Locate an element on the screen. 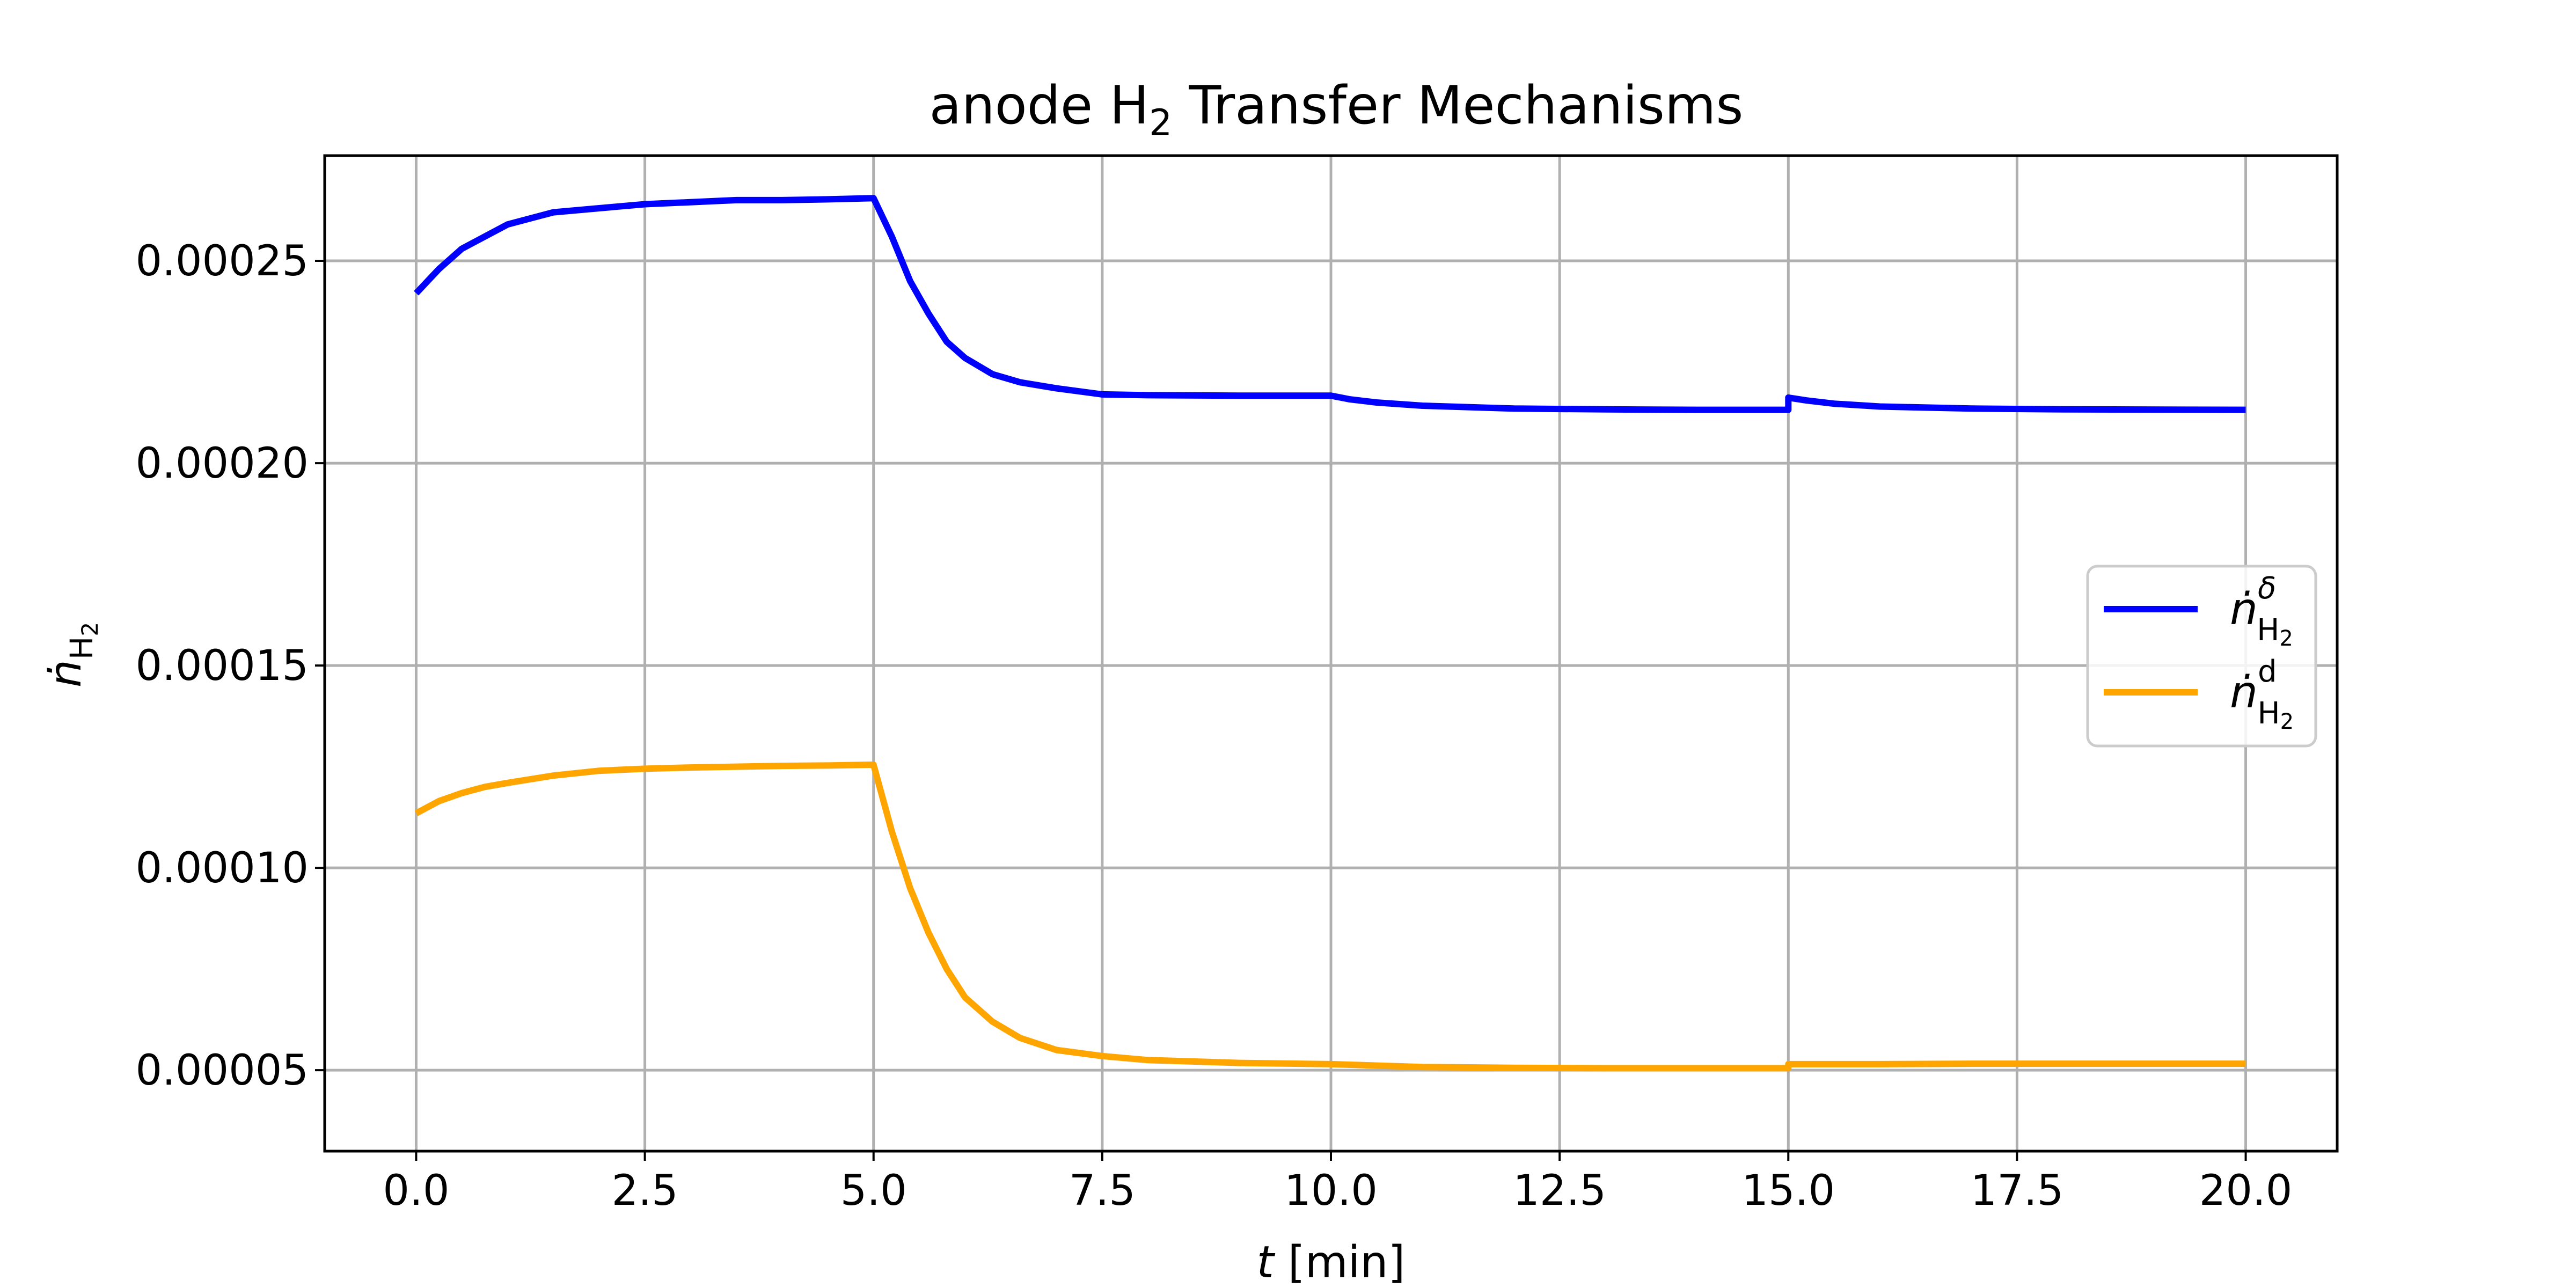 This screenshot has width=2576, height=1288. y-tick-label: 0.00020 is located at coordinates (222, 464).